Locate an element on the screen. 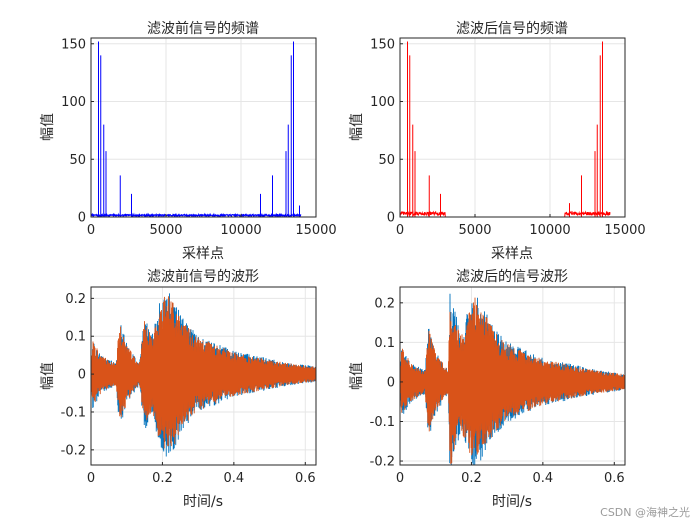 The image size is (700, 525). chart-title: 滤波前信号的波形 is located at coordinates (203, 276).